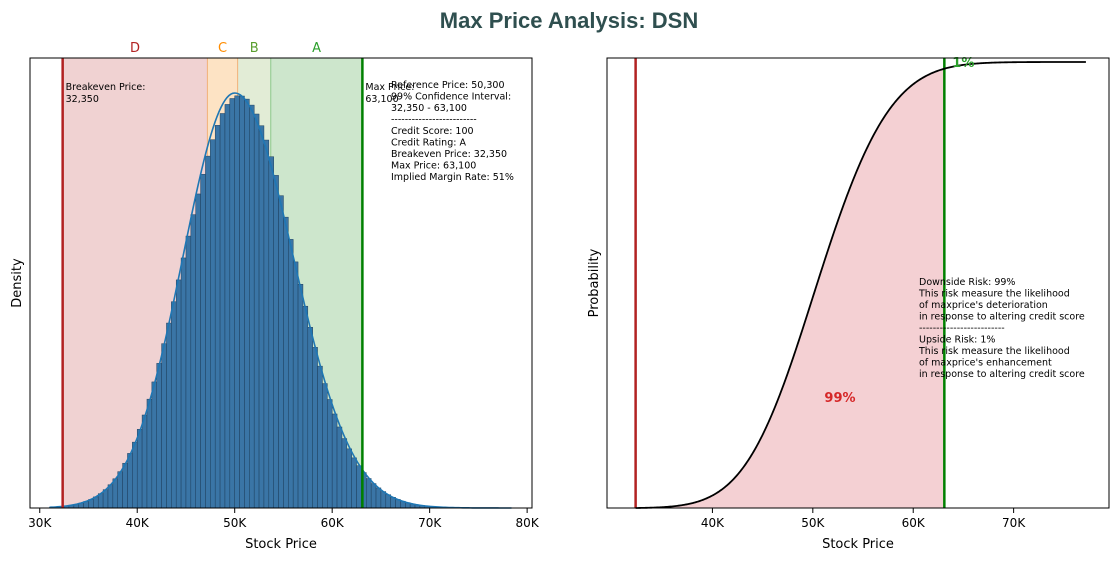  Describe the element at coordinates (449, 154) in the screenshot. I see `left-info-annotation-line: Breakeven Price: 32,350` at that location.